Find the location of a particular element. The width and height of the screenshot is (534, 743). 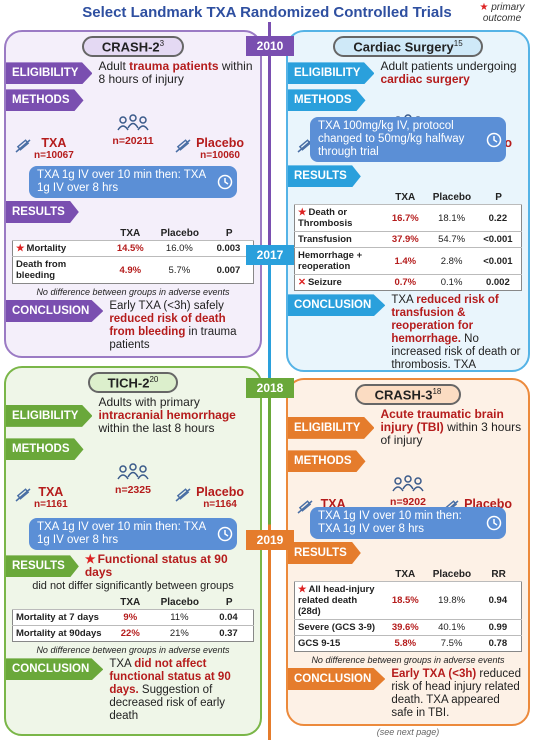

trial-title: TICH-2 is located at coordinates (128, 383).